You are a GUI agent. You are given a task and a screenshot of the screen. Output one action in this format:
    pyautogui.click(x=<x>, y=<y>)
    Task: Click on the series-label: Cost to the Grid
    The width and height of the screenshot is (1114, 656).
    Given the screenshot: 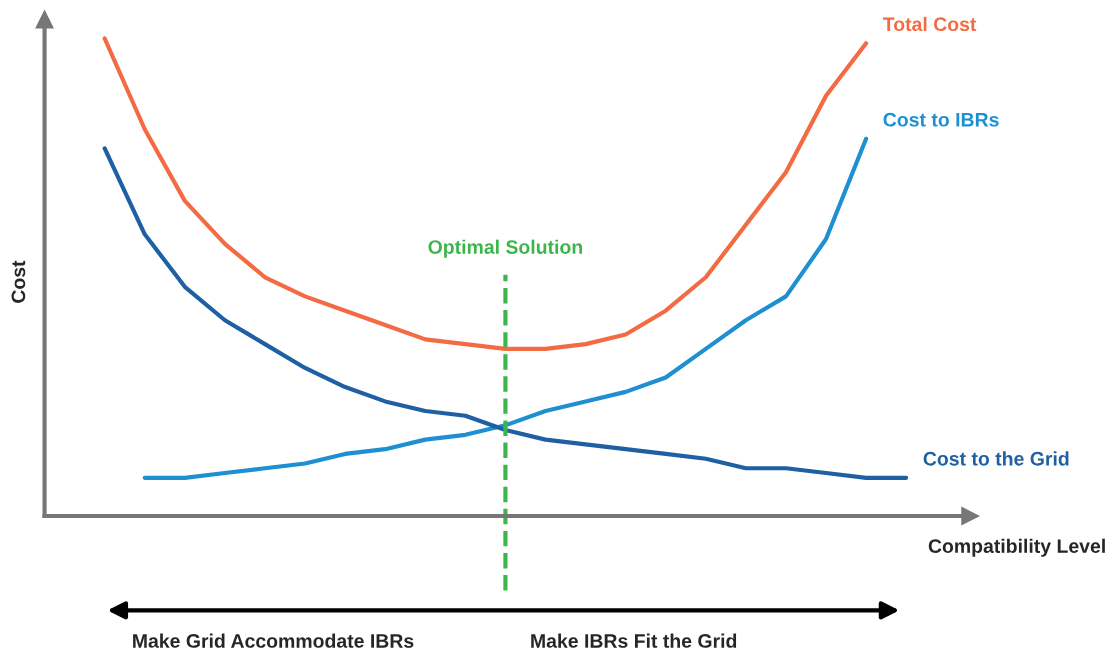 What is the action you would take?
    pyautogui.click(x=996, y=458)
    